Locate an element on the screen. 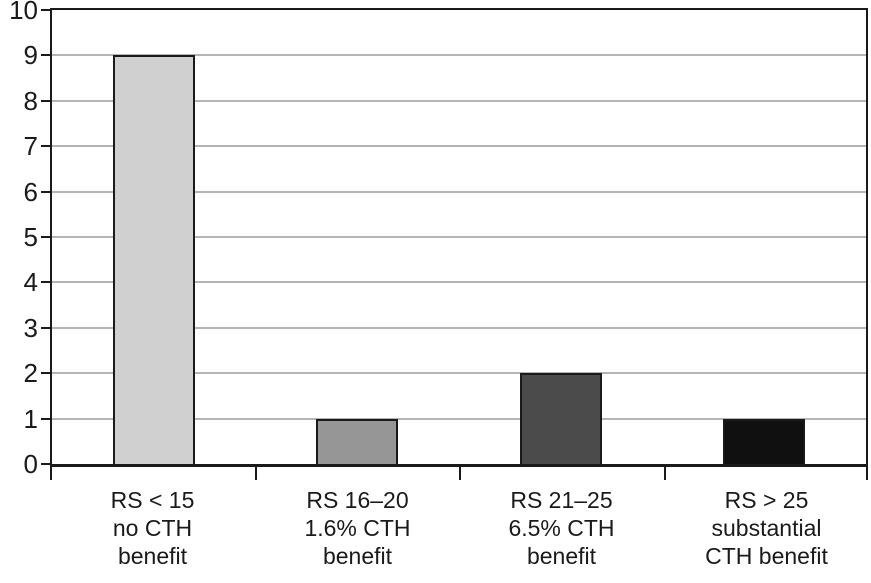 This screenshot has width=871, height=583. y-tick-label: 6 is located at coordinates (30, 192).